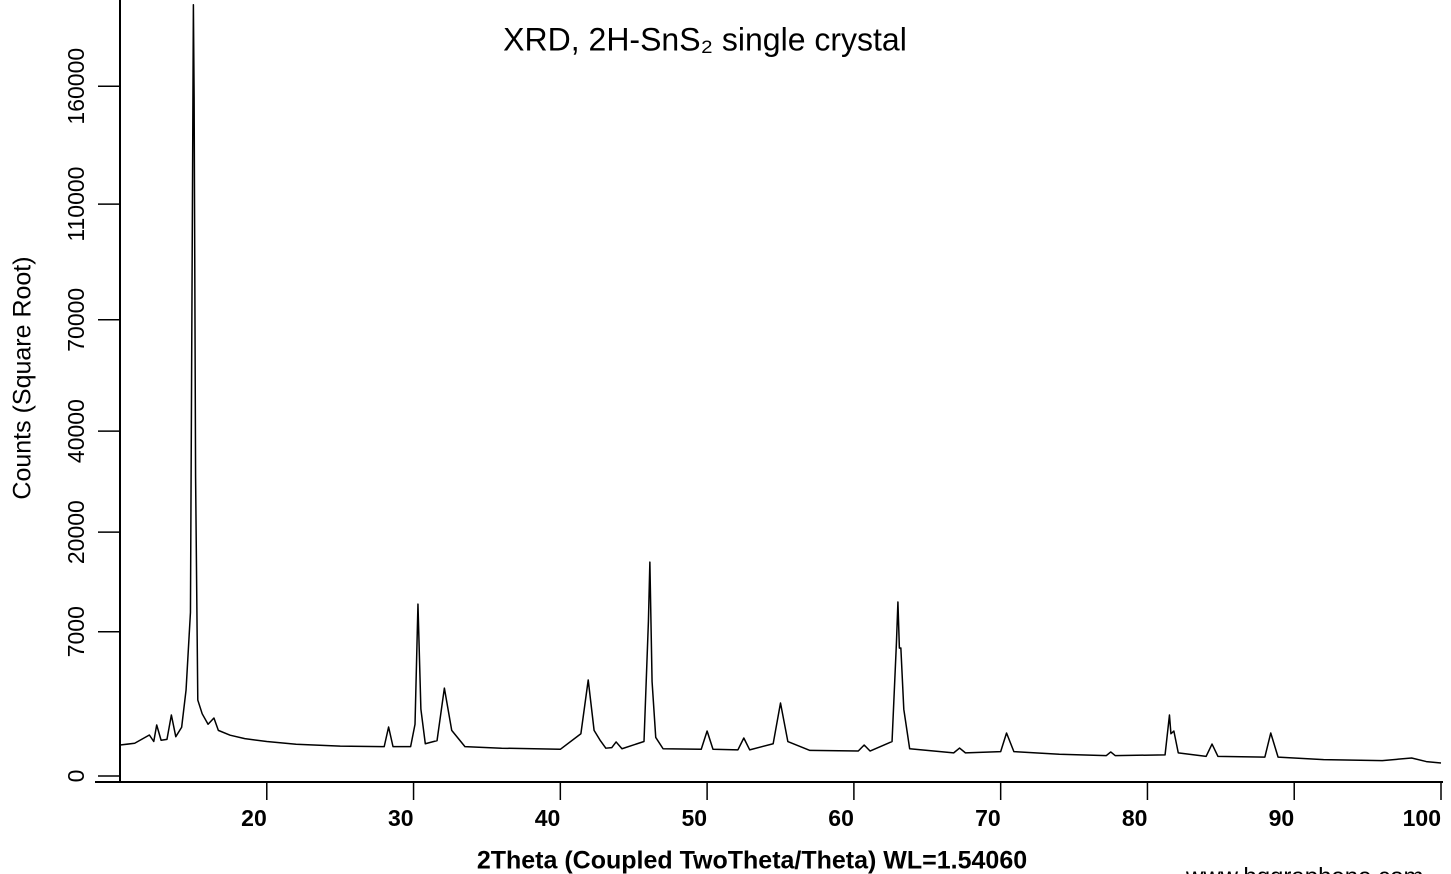 This screenshot has width=1451, height=874. I want to click on y-axis-label: Counts (Square Root), so click(23, 377).